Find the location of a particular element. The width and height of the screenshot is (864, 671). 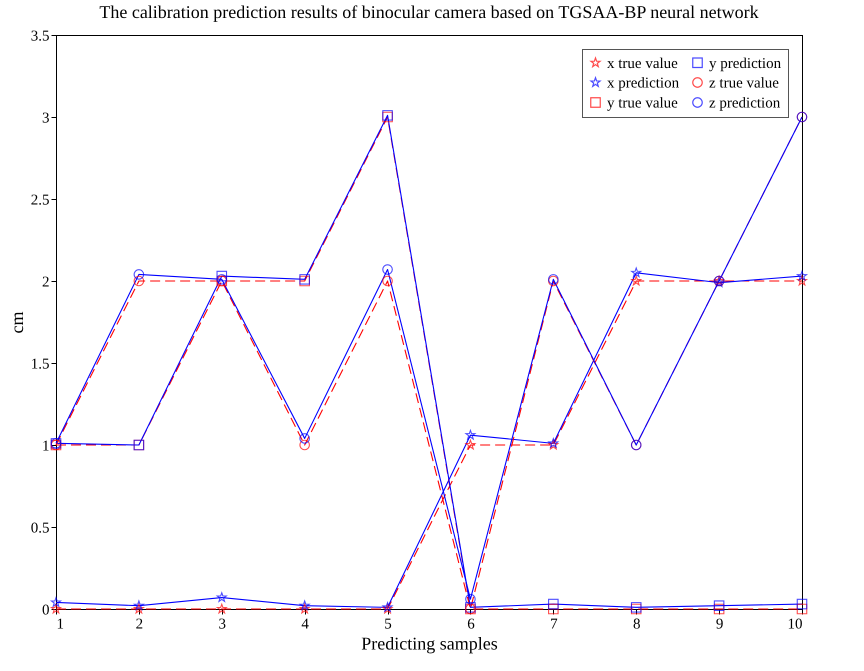

chart-title: The calibration prediction results of binocular camera based on TGSAA-BP neural network is located at coordinates (429, 12).